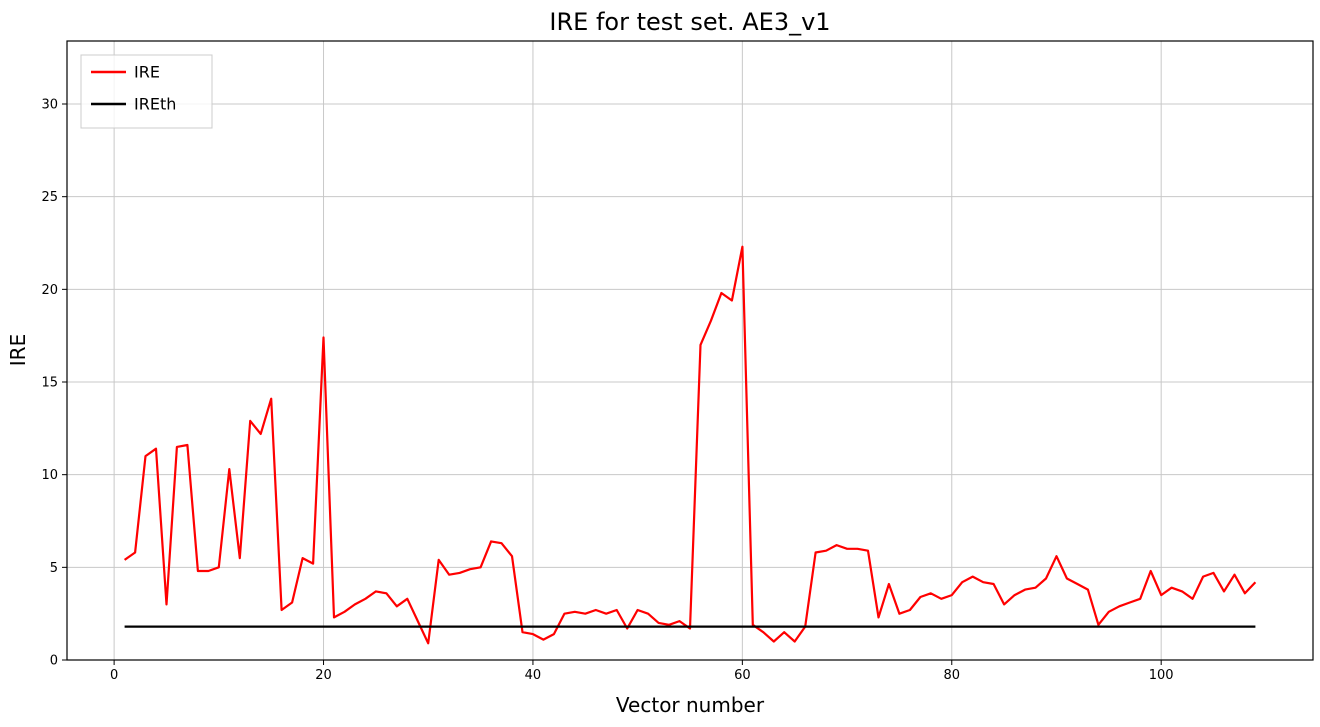 The image size is (1320, 727). Describe the element at coordinates (1161, 675) in the screenshot. I see `x-tick-label: 100` at that location.